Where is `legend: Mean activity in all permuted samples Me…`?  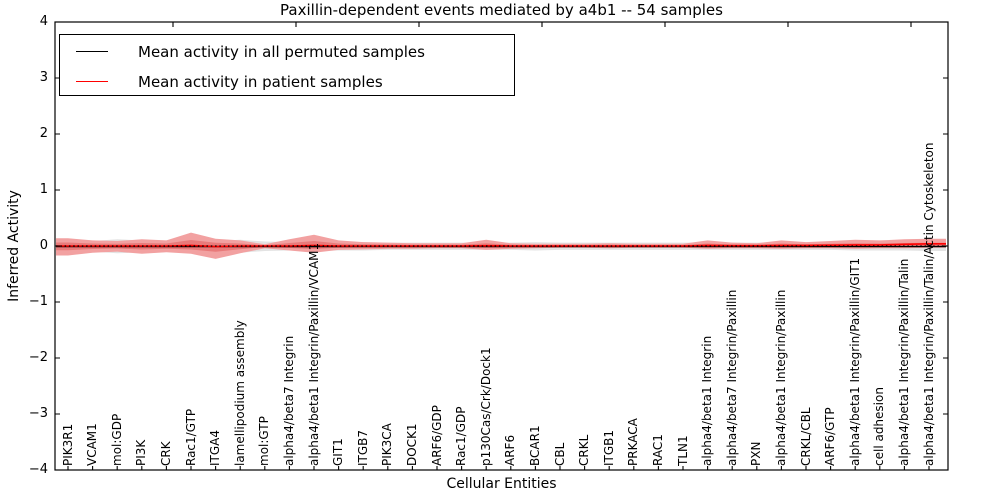 legend: Mean activity in all permuted samples Me… is located at coordinates (287, 65).